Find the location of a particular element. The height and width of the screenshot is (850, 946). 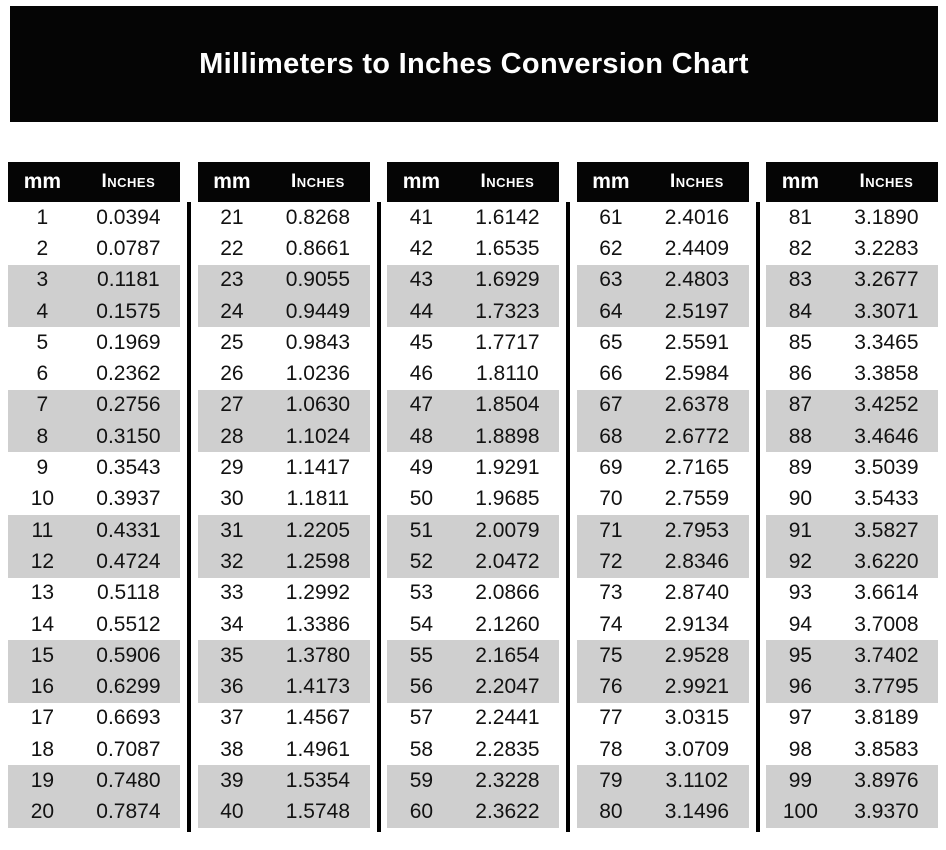

table-row: 13 0.5118 is located at coordinates (94, 593).